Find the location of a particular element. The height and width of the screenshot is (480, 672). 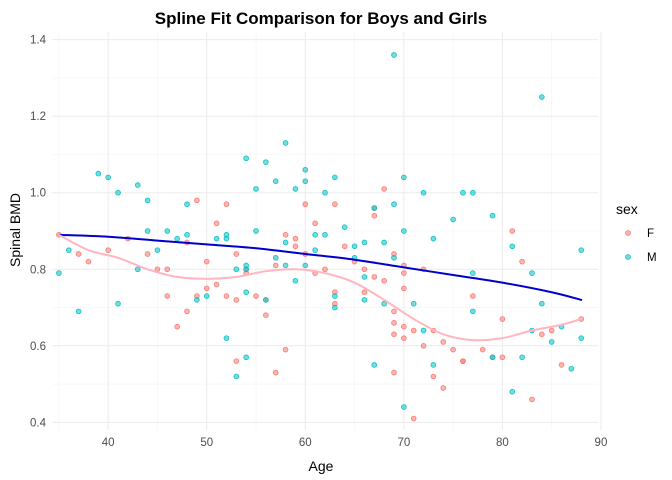

legend-title: sex is located at coordinates (627, 209).